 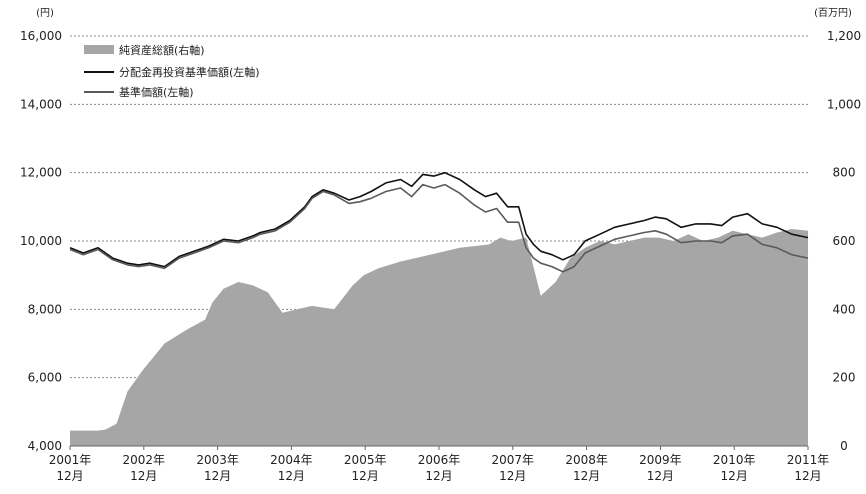 What do you see at coordinates (41, 36) in the screenshot?
I see `left-tick-label: 16,000` at bounding box center [41, 36].